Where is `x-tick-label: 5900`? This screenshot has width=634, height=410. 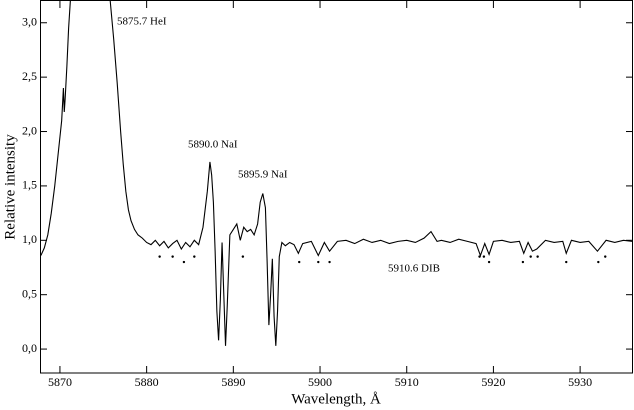 x-tick-label: 5900 is located at coordinates (320, 382).